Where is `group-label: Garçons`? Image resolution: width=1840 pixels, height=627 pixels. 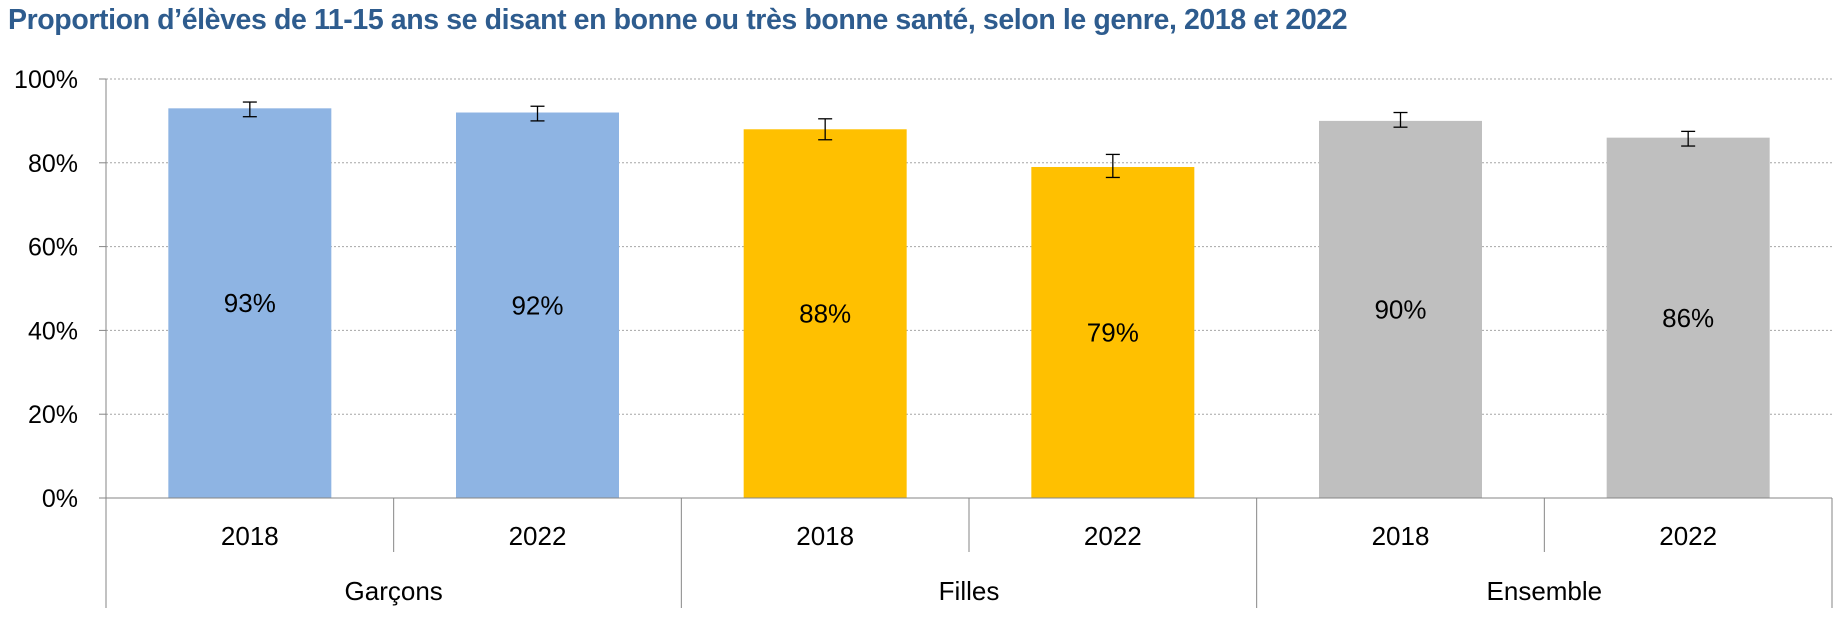
group-label: Garçons is located at coordinates (394, 591).